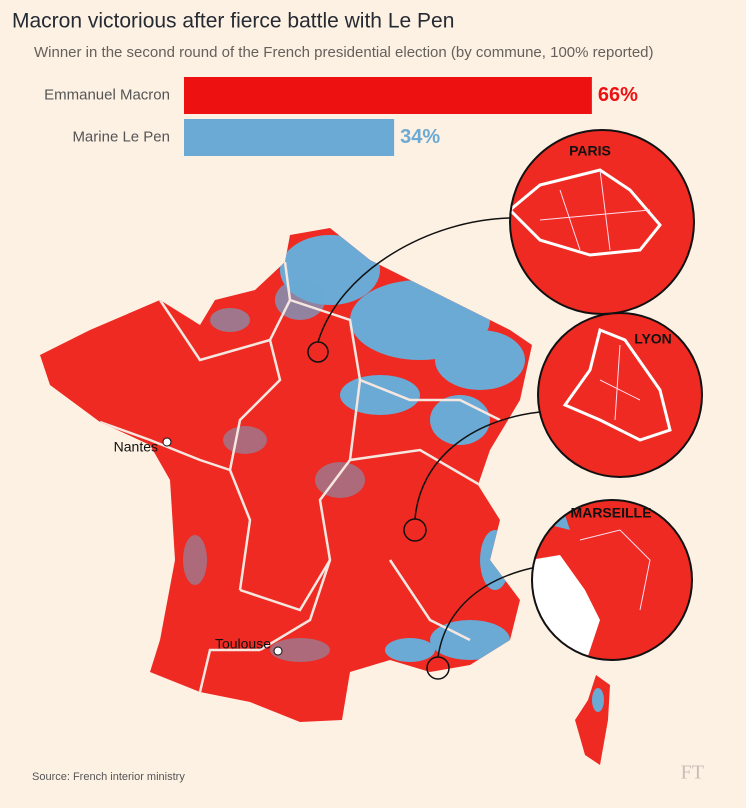 The image size is (746, 808). I want to click on value-label: 66%, so click(618, 95).